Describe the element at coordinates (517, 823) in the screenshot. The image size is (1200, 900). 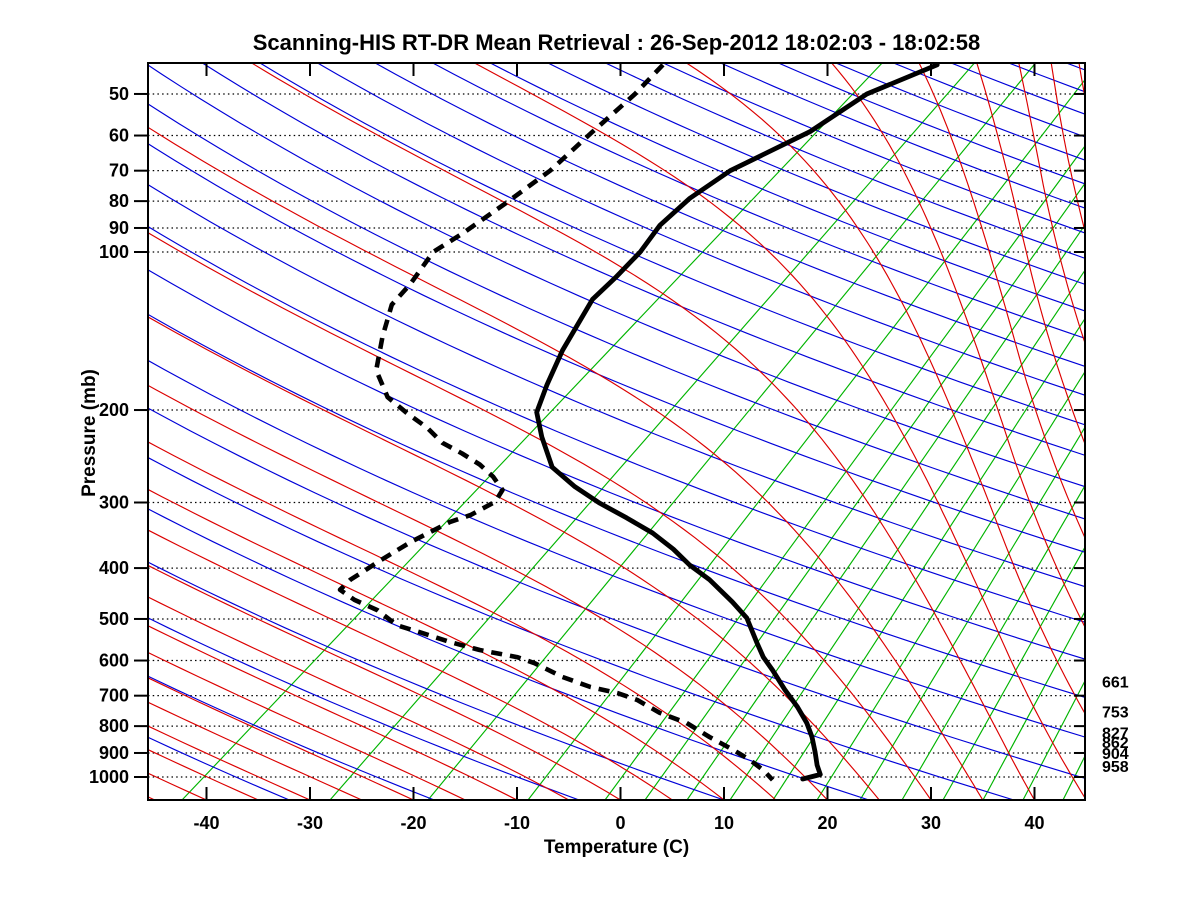
I see `x-tick-label: -10` at that location.